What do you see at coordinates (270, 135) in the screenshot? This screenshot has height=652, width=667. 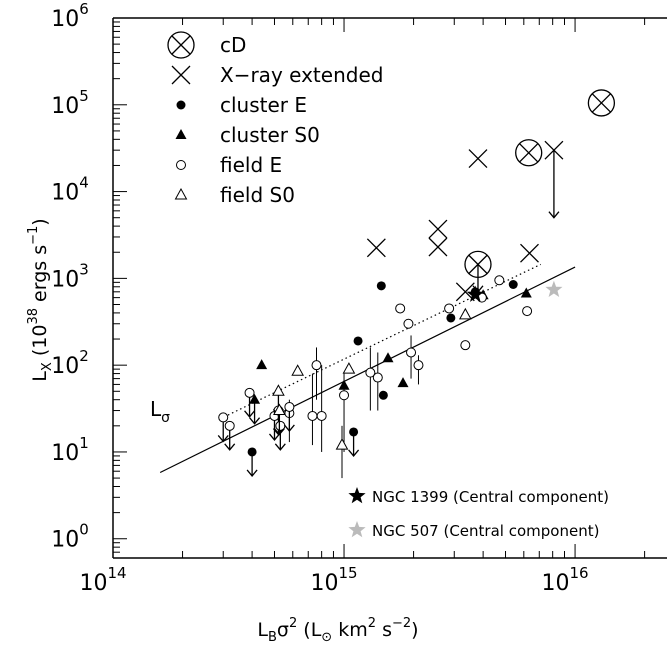 I see `legend-label: cluster S0` at bounding box center [270, 135].